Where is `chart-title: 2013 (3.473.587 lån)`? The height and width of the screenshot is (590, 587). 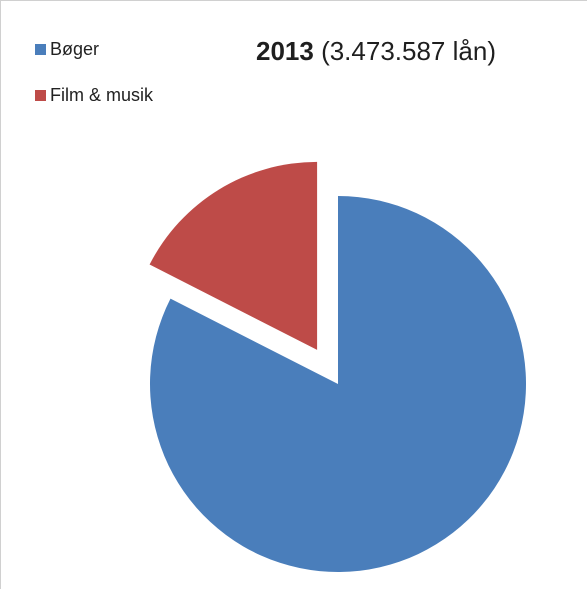
chart-title: 2013 (3.473.587 lån) is located at coordinates (376, 51).